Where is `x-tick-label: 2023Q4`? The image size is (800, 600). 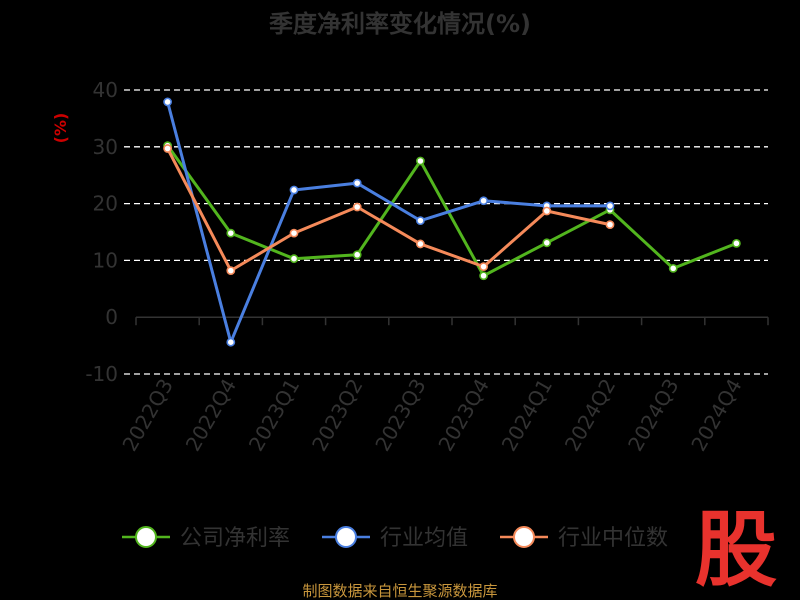 x-tick-label: 2023Q4 is located at coordinates (463, 414).